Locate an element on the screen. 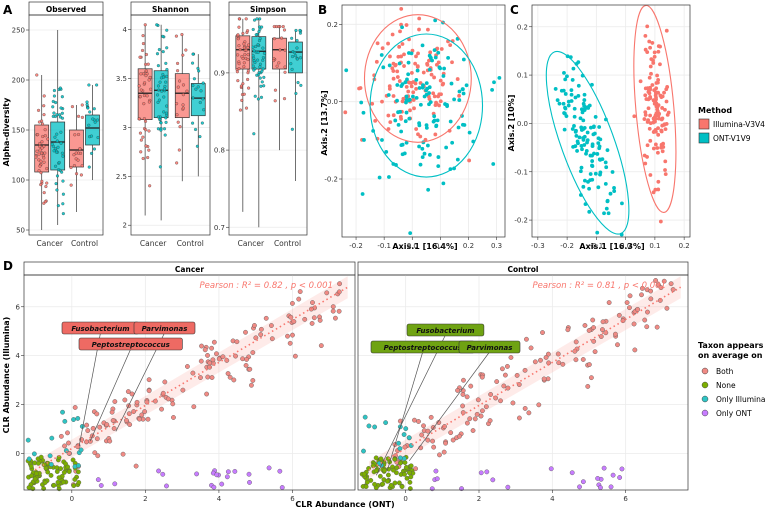 The width and height of the screenshot is (774, 511). label-leader-line is located at coordinates (411, 405).